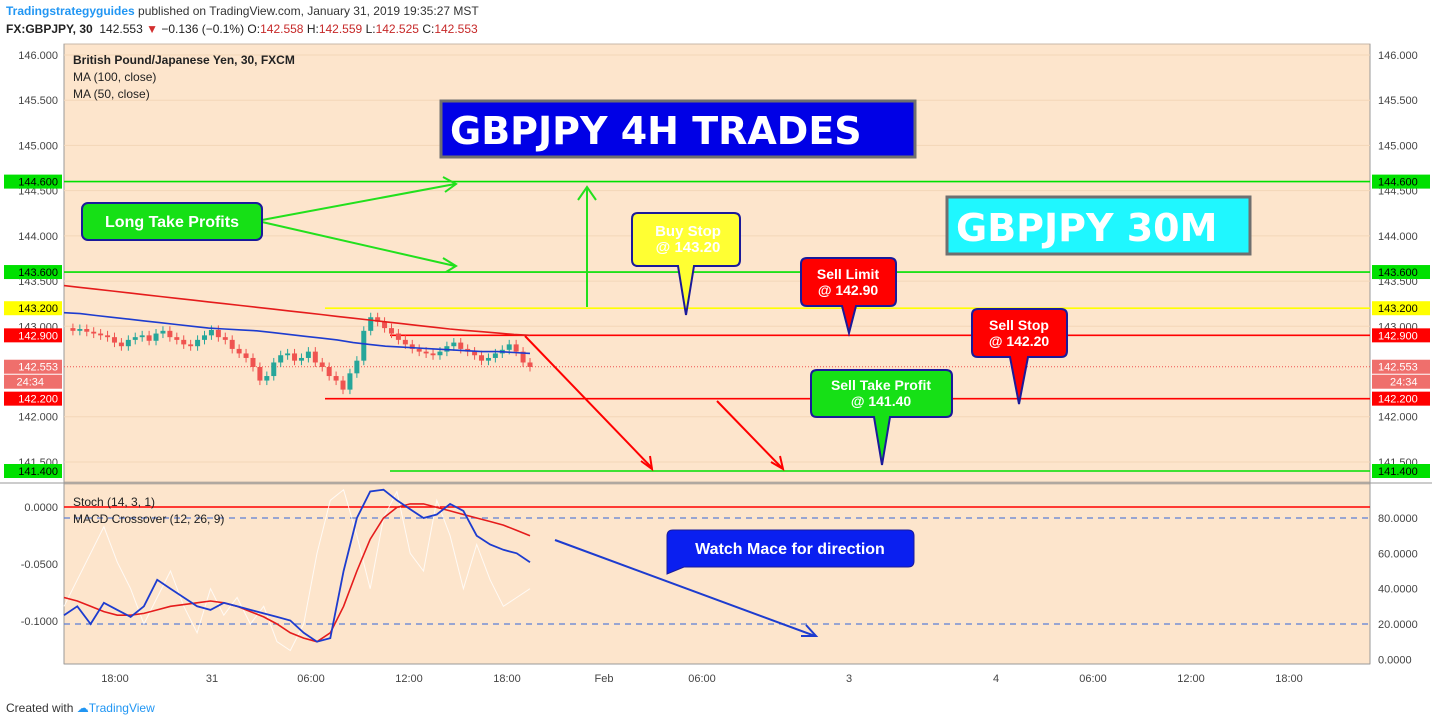 This screenshot has height=726, width=1432. What do you see at coordinates (38, 273) in the screenshot?
I see `left-badge-label-1: 143.600` at bounding box center [38, 273].